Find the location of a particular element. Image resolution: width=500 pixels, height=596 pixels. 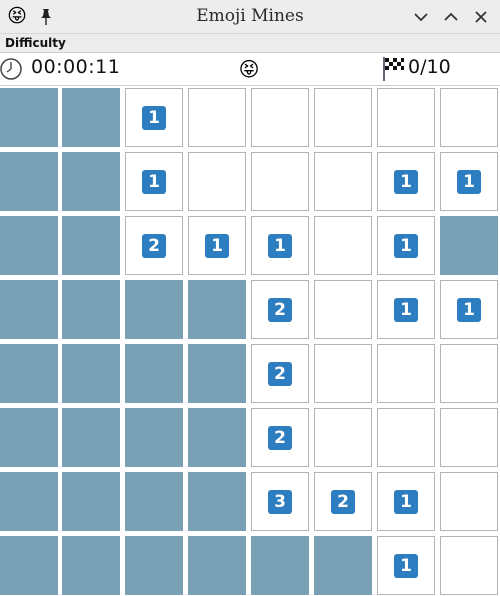

status-bar: 00:00:11 😝 0/10 is located at coordinates (250, 69).